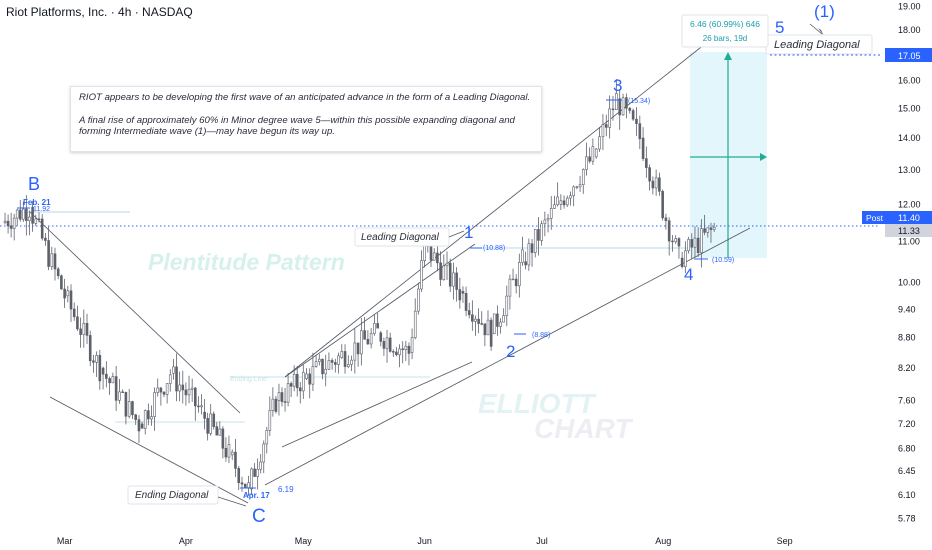  I want to click on price-tick-label: 8.20, so click(907, 368).